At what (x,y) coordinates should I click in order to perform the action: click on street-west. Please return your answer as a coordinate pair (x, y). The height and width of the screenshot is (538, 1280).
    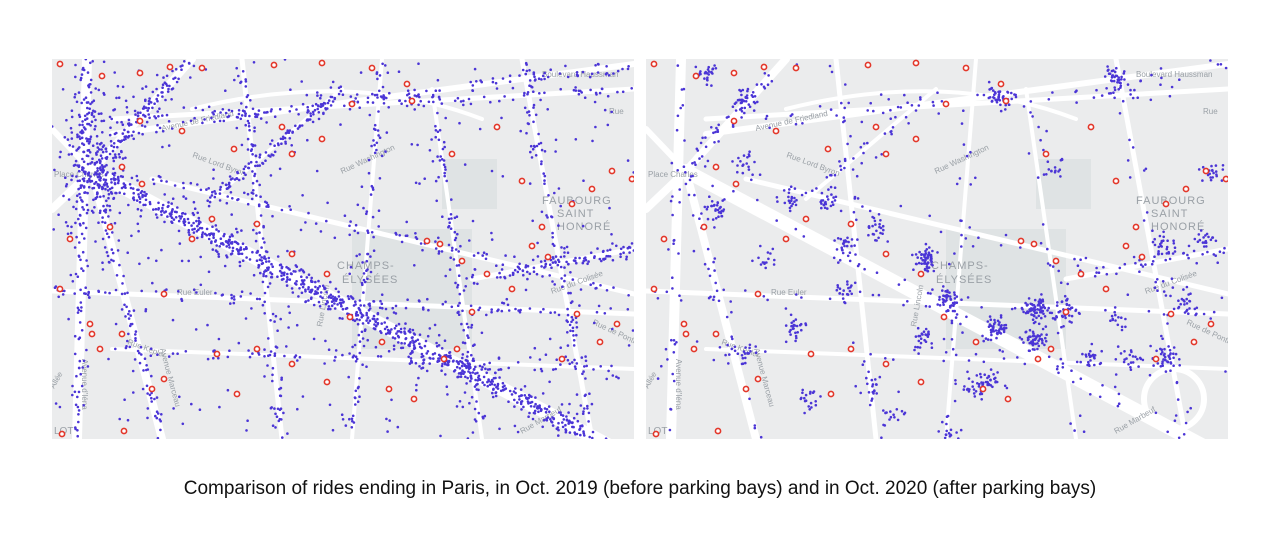
    Looking at the image, I should click on (74, 190).